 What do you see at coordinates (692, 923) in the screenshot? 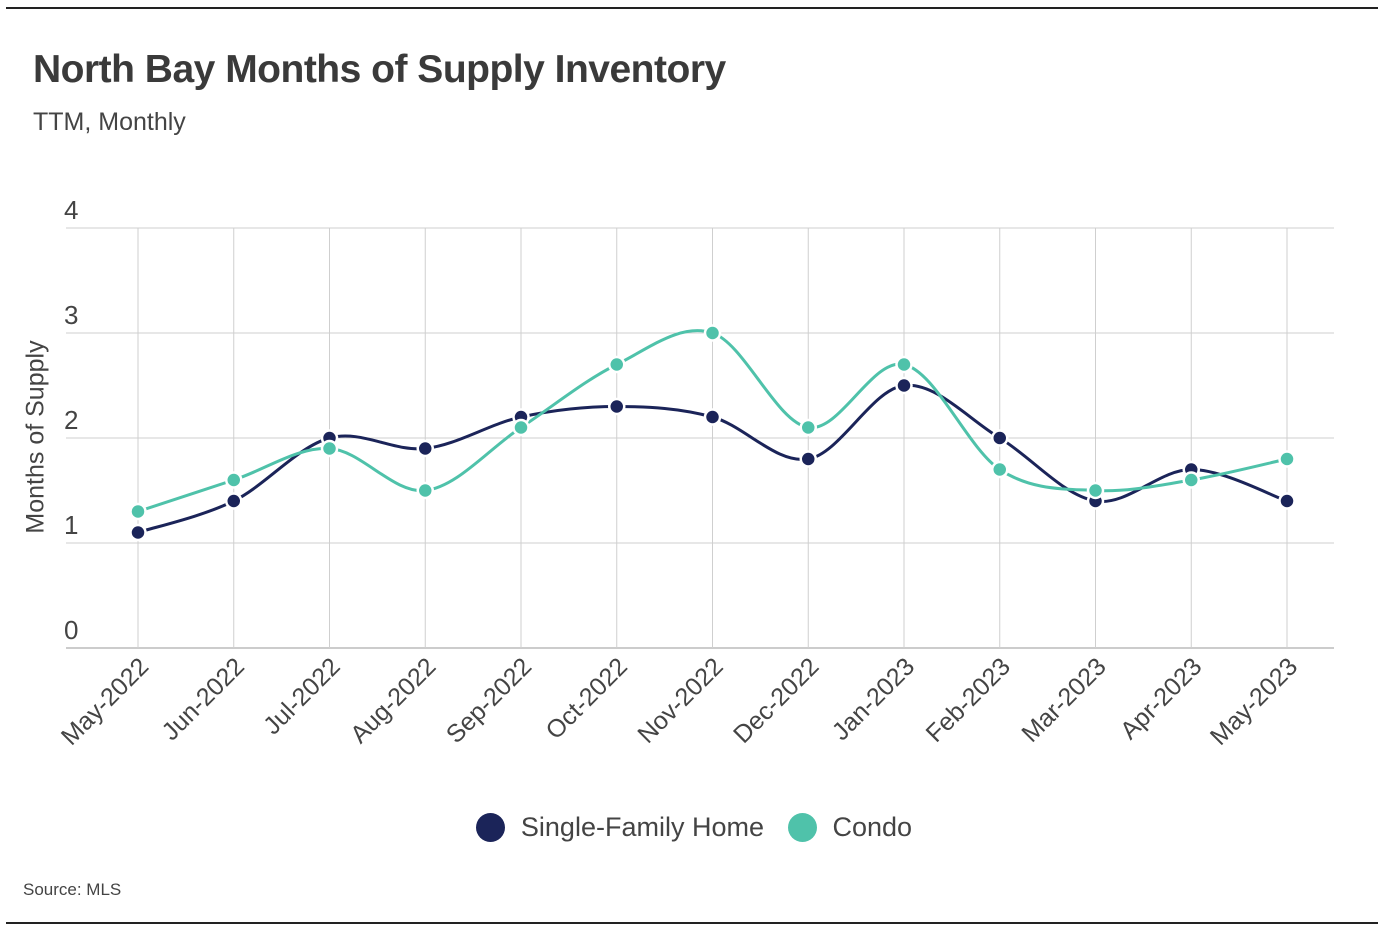
I see `bottom-rule` at bounding box center [692, 923].